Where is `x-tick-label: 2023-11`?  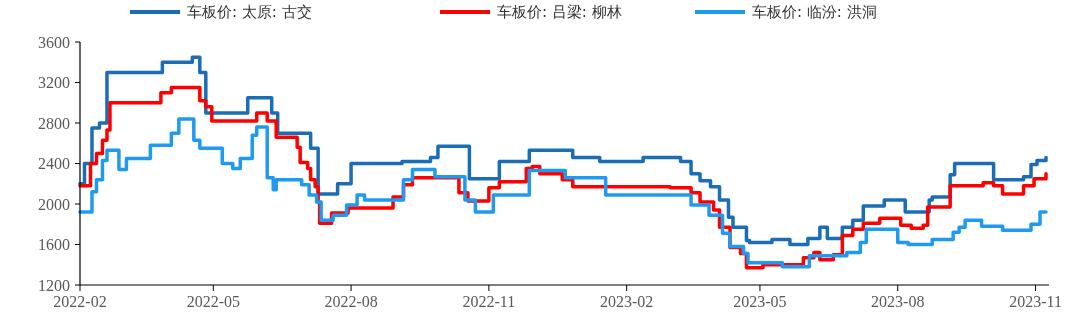
x-tick-label: 2023-11 is located at coordinates (1035, 301).